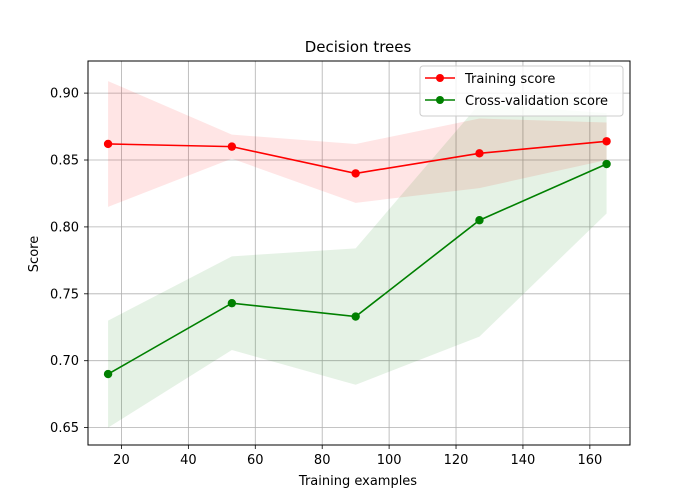  What do you see at coordinates (357, 456) in the screenshot?
I see `x-axis-ticks: 20 40 60 80 100 120 140 160` at bounding box center [357, 456].